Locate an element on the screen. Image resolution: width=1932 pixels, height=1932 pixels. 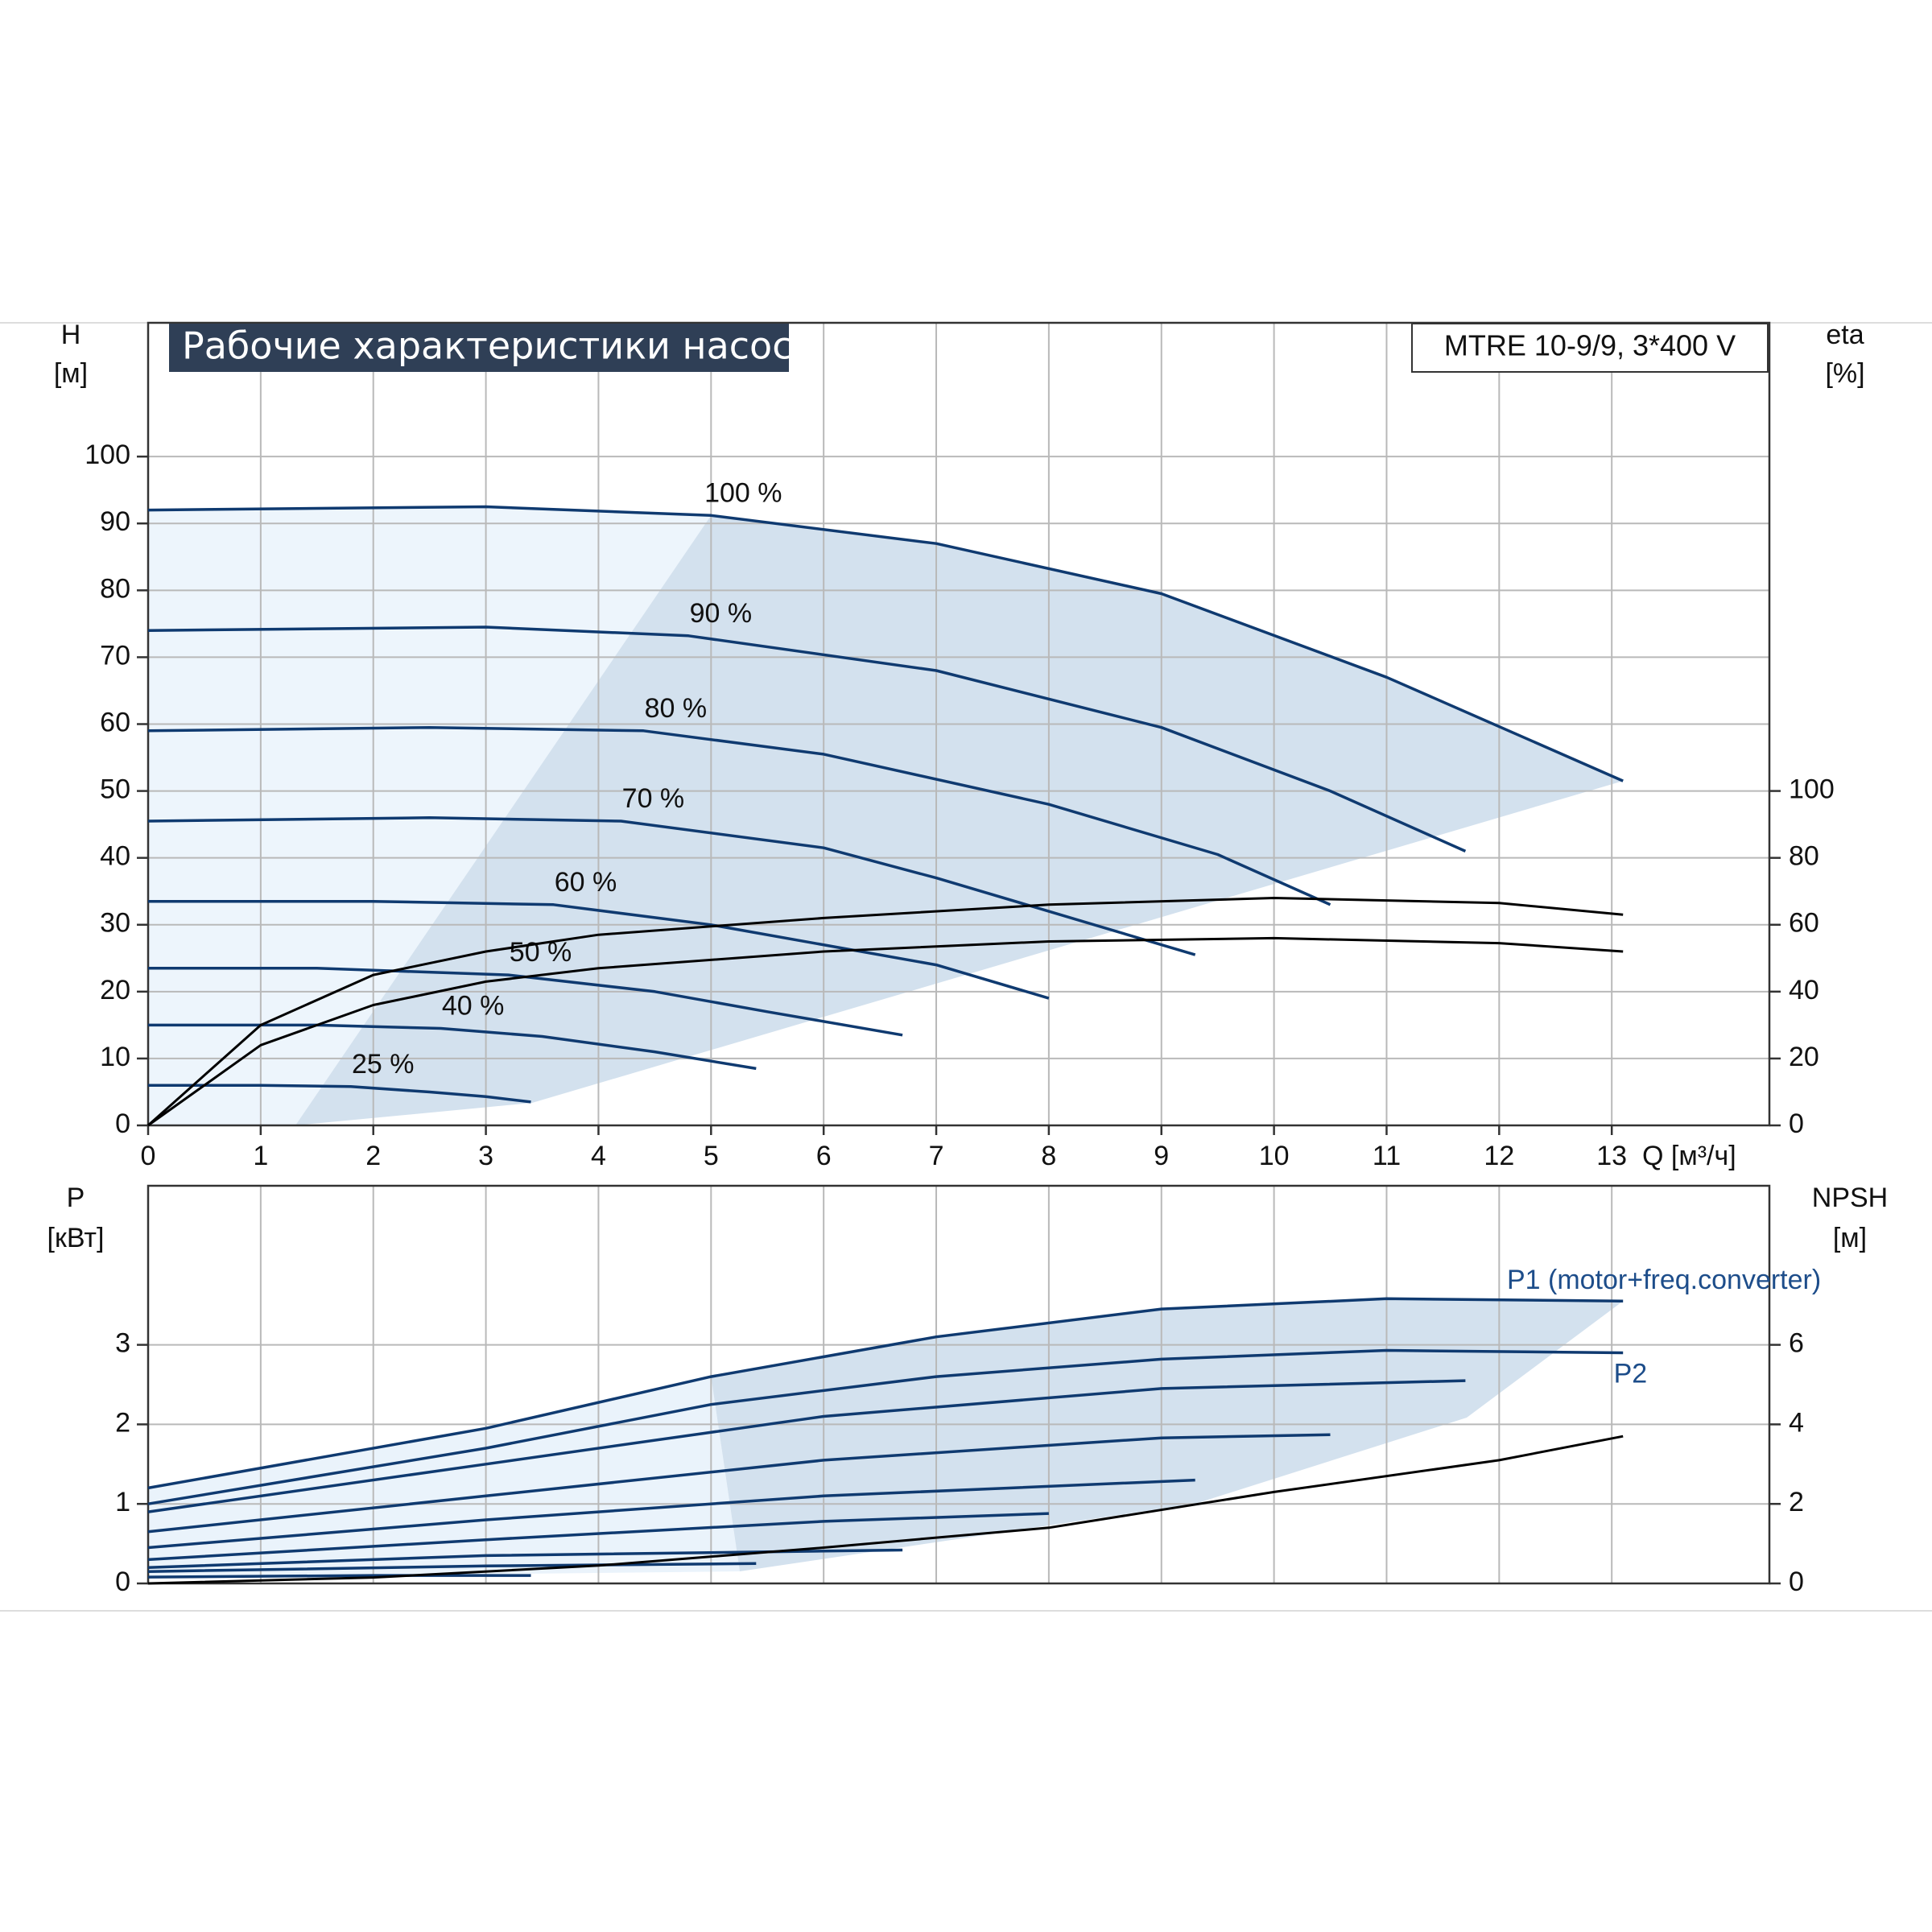
x-tick-label: 8 is located at coordinates (1048, 1156).